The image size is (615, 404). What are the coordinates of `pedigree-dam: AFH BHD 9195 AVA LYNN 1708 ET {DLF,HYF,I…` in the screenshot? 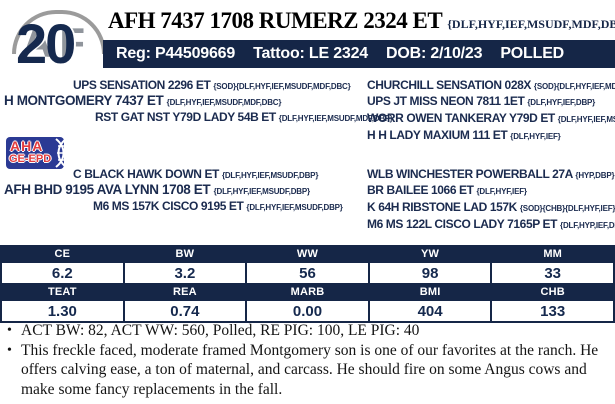 It's located at (157, 189).